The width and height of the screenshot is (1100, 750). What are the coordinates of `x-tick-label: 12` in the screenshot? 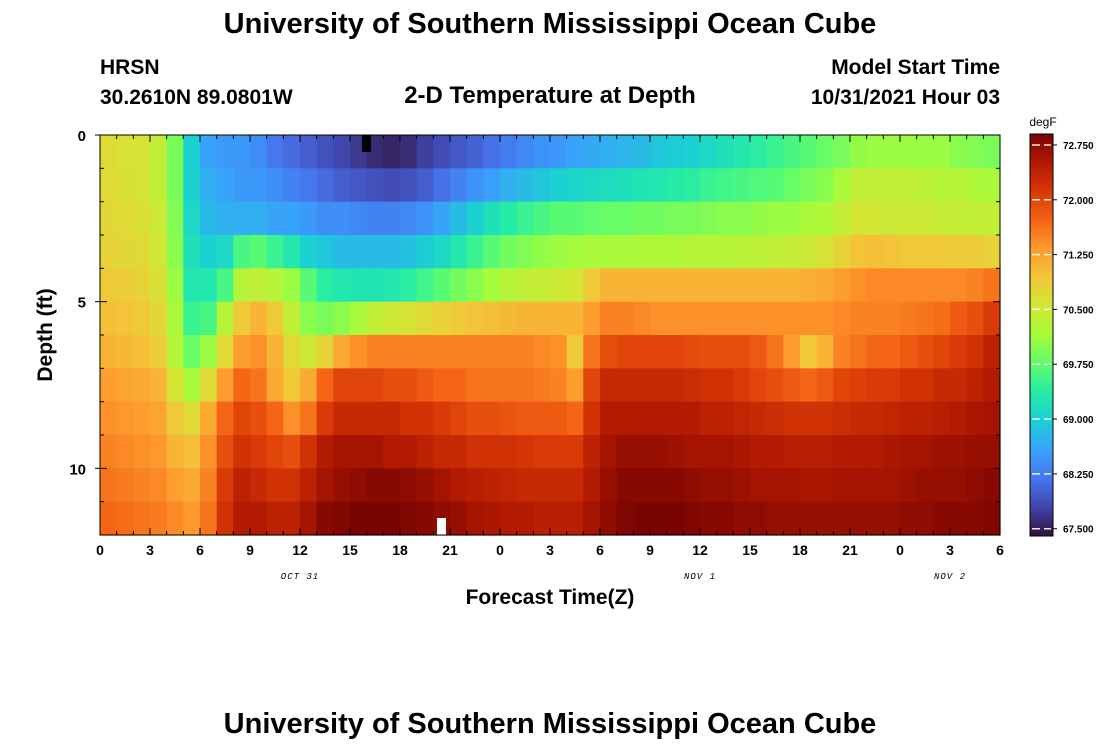 It's located at (300, 550).